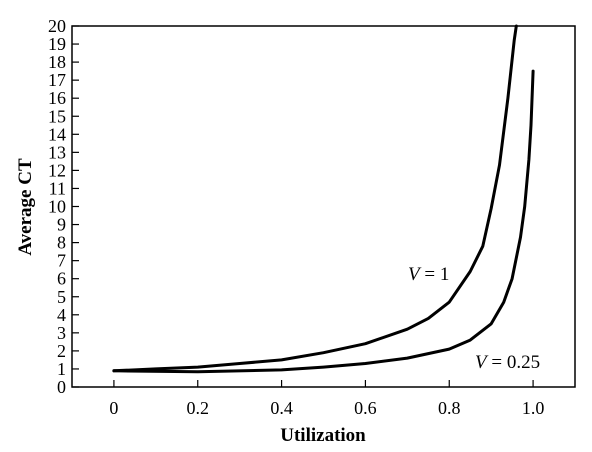 This screenshot has width=592, height=452. I want to click on y-tick-label: 5, so click(61, 297).